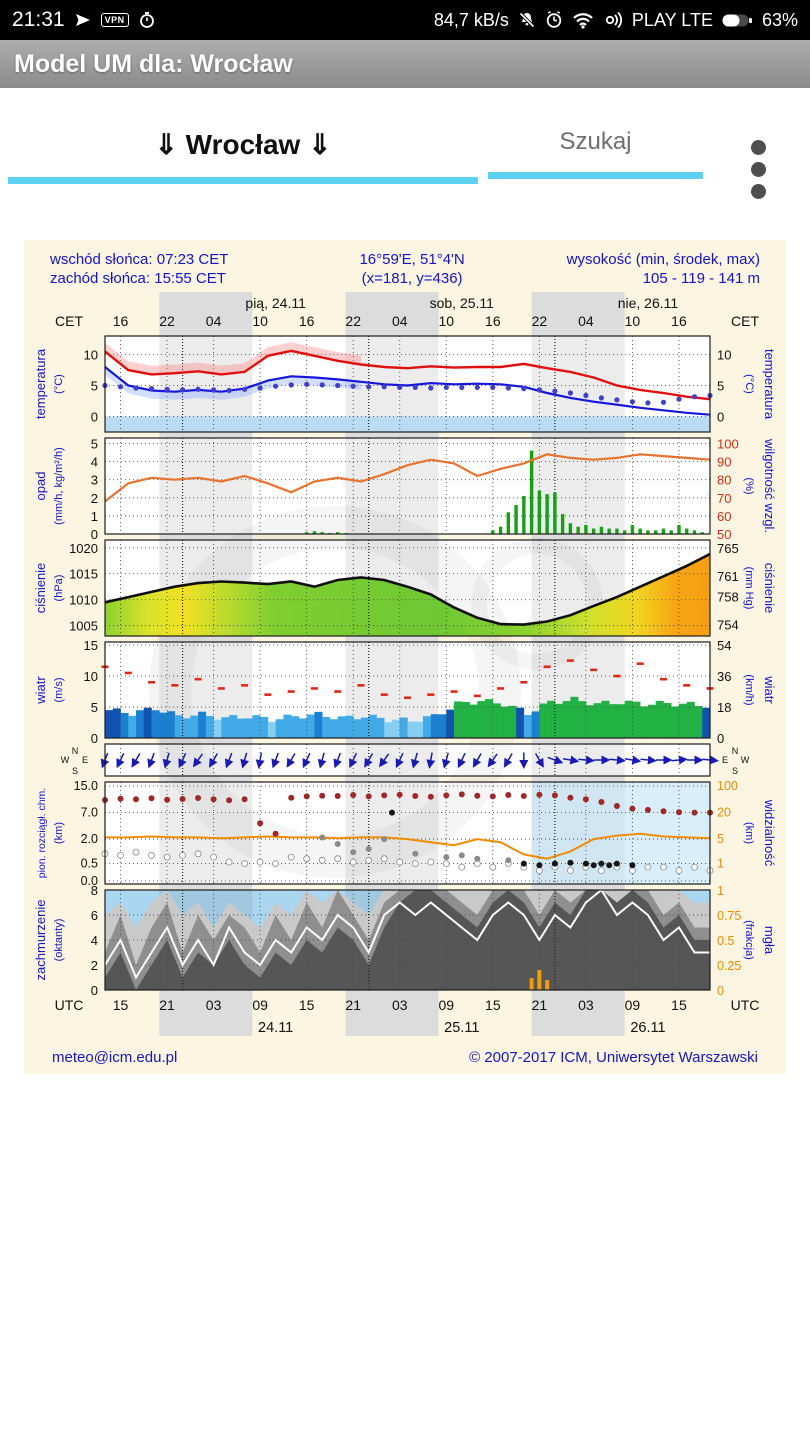 The width and height of the screenshot is (810, 1440). Describe the element at coordinates (724, 516) in the screenshot. I see `svg-text: 60` at that location.